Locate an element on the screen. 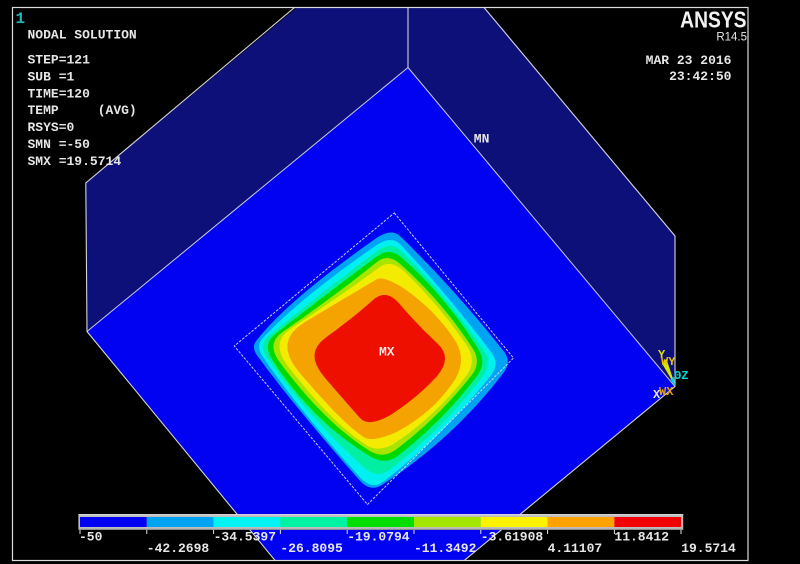  svg-text: TEMP (AVG) is located at coordinates (82, 110).